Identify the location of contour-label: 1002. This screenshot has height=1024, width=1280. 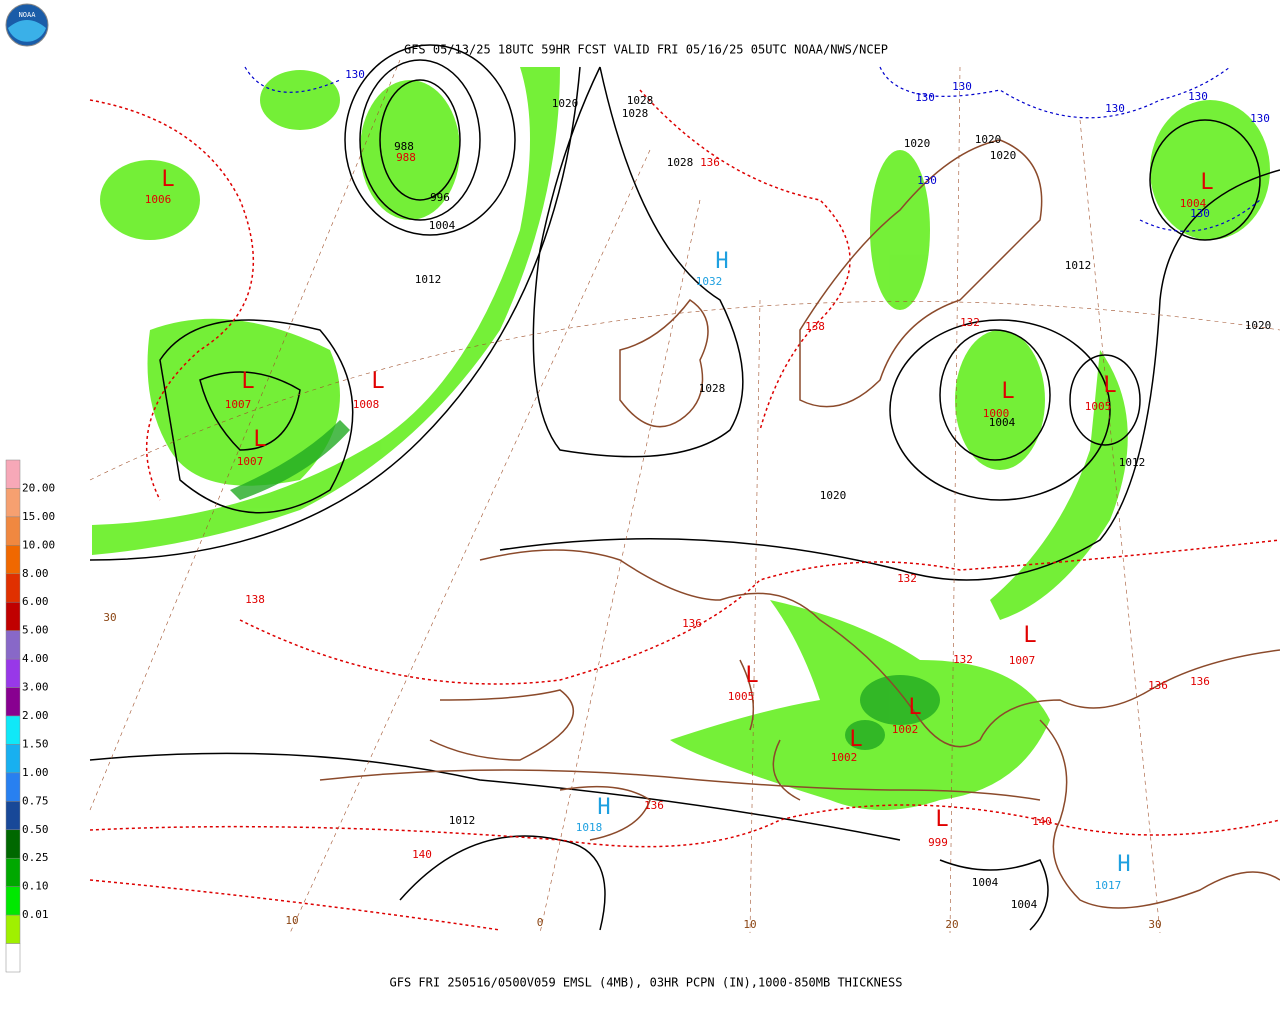
(844, 757).